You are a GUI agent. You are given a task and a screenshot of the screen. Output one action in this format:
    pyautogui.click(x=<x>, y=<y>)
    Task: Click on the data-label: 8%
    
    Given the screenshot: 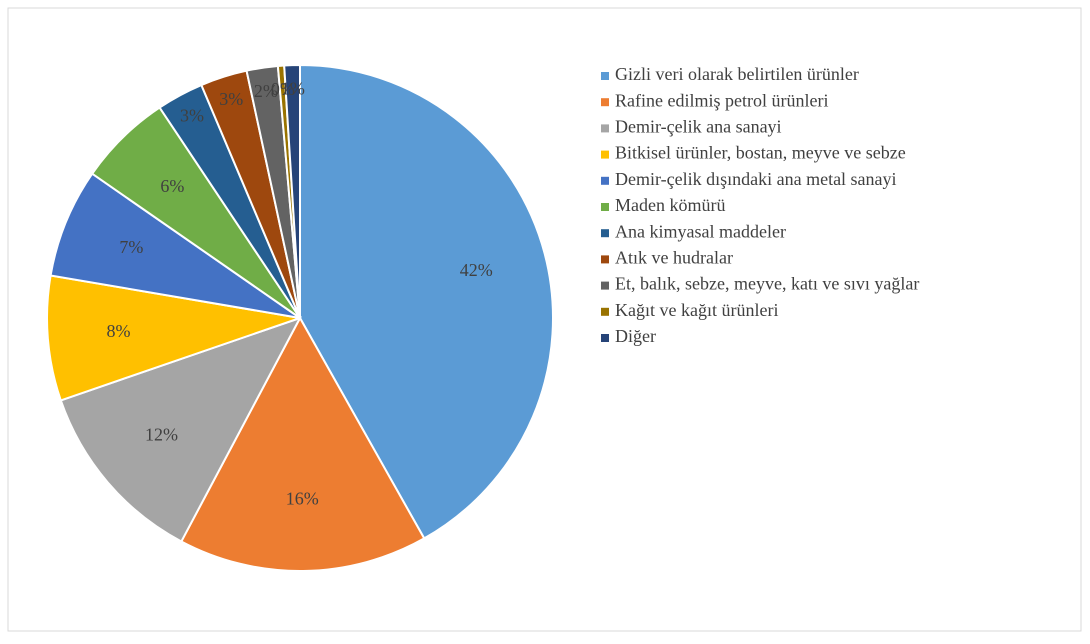 What is the action you would take?
    pyautogui.click(x=118, y=331)
    